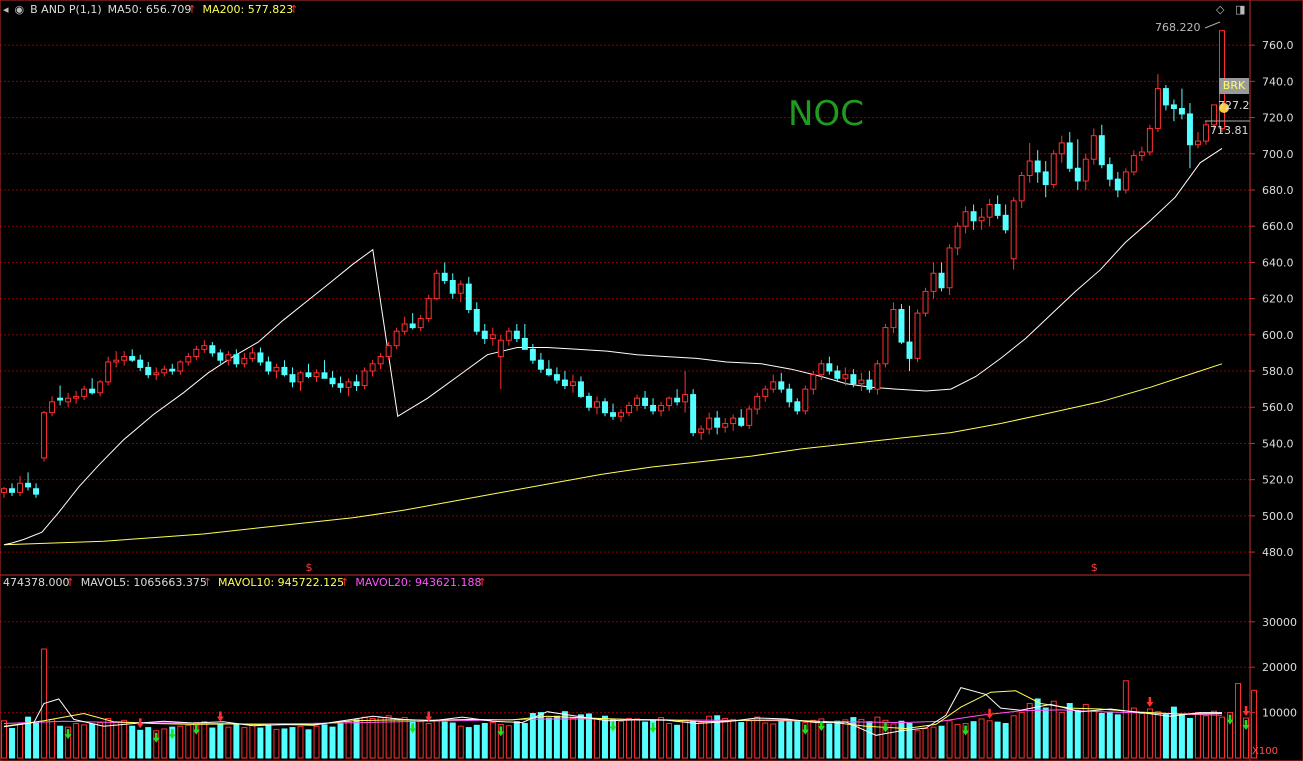  I want to click on symbol-badge: BRK, so click(1234, 86).